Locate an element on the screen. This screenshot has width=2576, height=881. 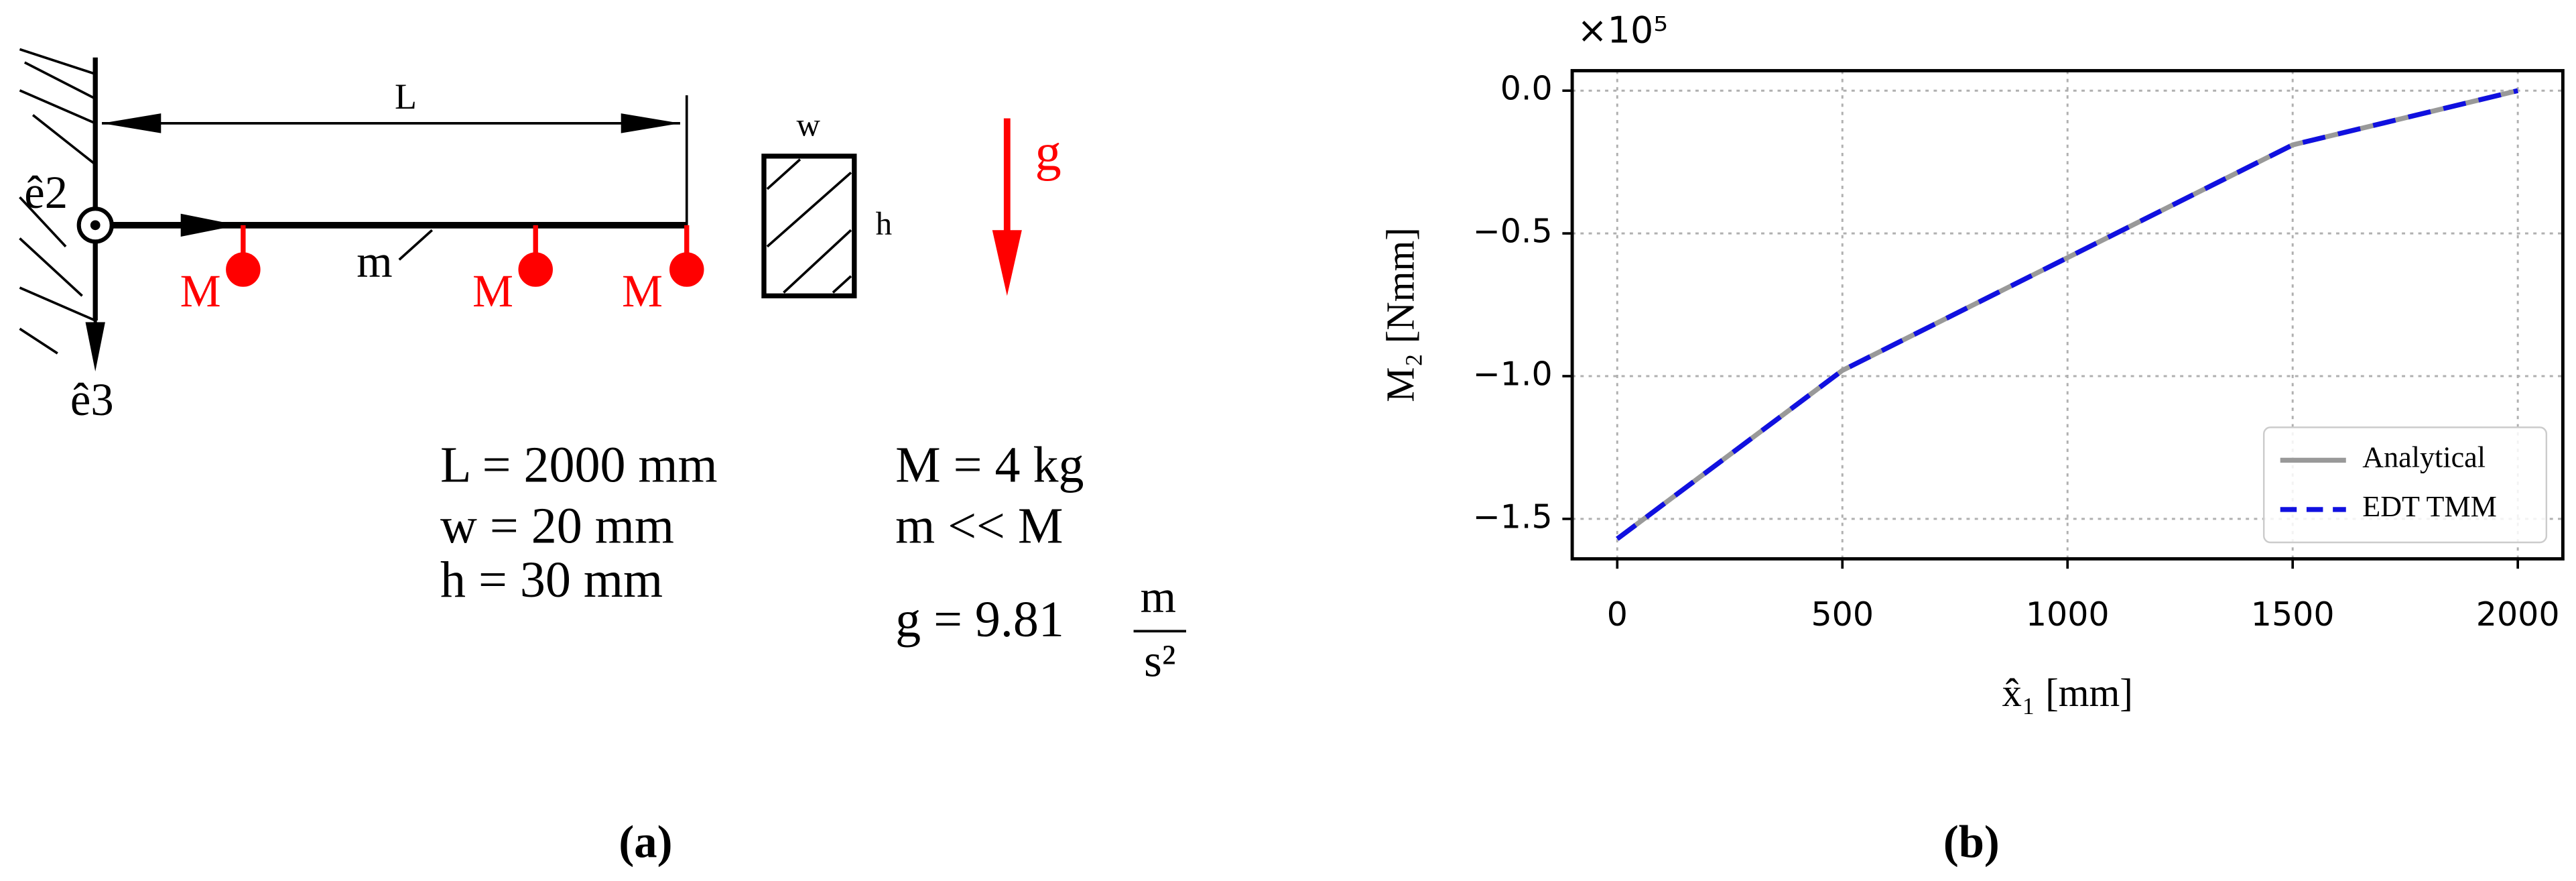
length-label: L is located at coordinates (406, 96).